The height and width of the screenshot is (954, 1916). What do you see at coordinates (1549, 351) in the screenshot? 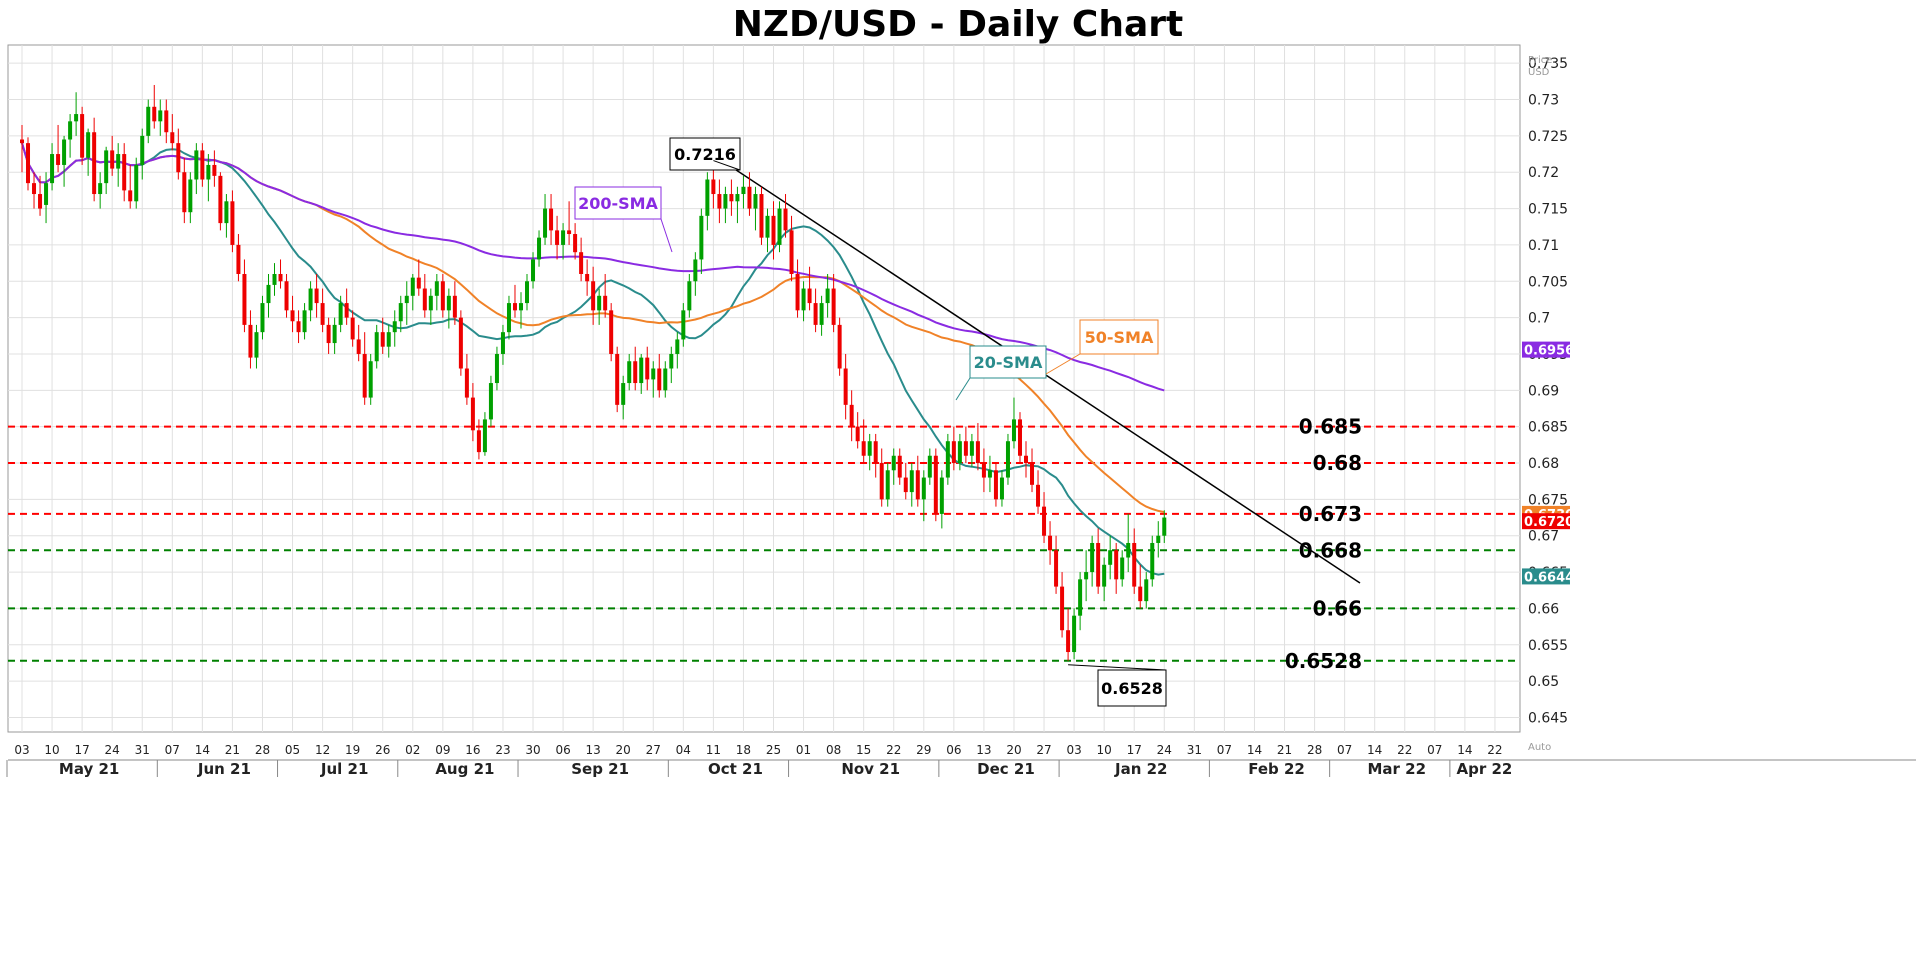
I see `sma-200-last-tag-label: 0.6956` at bounding box center [1549, 351].